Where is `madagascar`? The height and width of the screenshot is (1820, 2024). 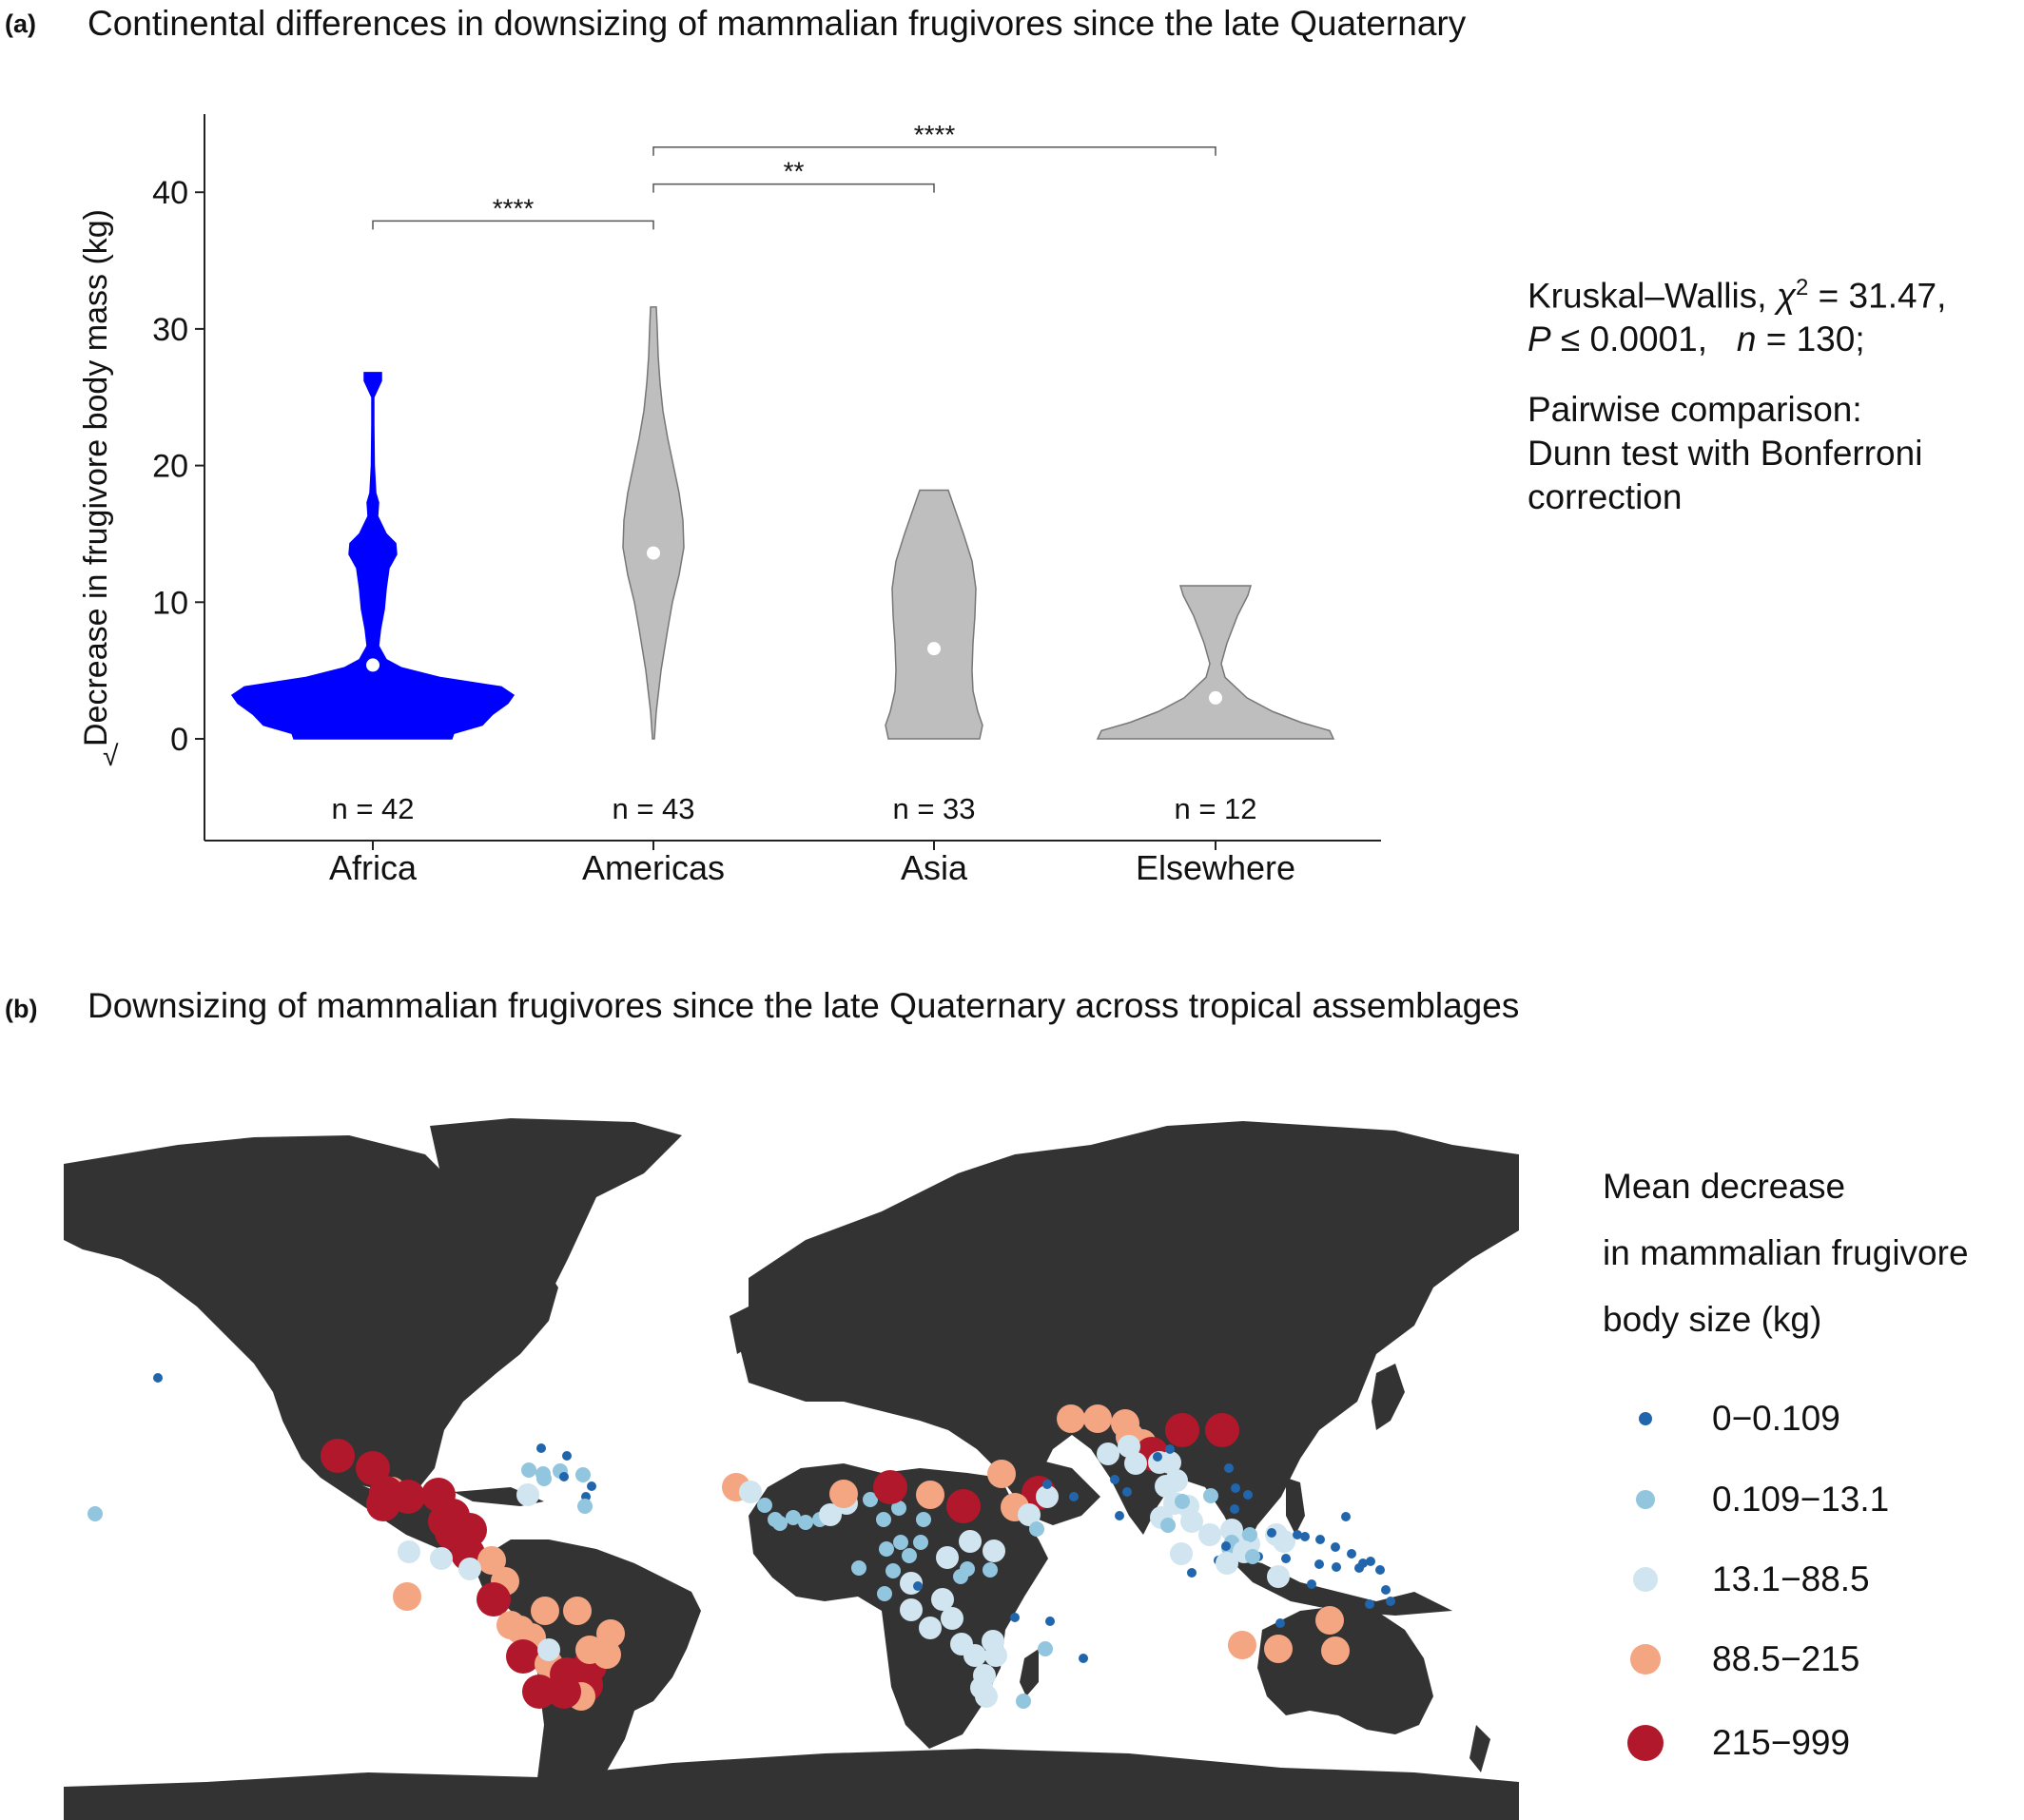 madagascar is located at coordinates (1029, 1673).